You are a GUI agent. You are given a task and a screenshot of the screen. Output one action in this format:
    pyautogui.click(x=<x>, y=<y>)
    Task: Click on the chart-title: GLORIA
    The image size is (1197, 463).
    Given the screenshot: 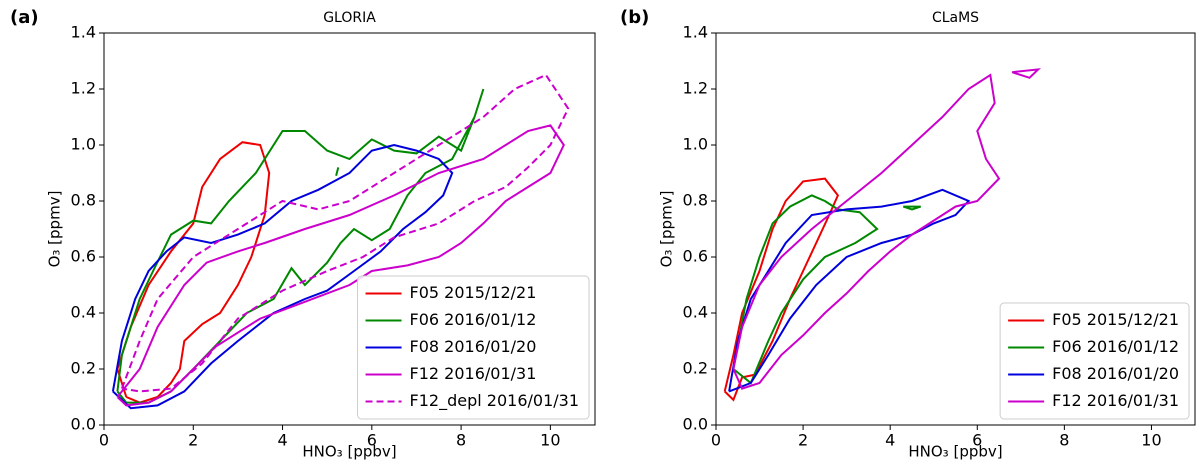 What is the action you would take?
    pyautogui.click(x=349, y=18)
    